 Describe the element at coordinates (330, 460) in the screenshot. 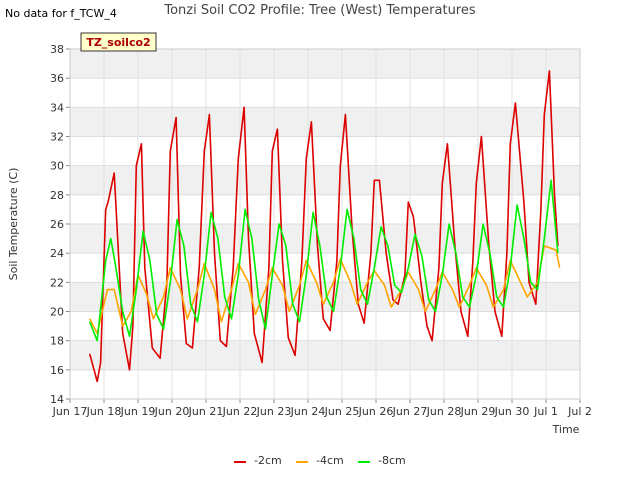

I see `legend-label: -4cm` at that location.